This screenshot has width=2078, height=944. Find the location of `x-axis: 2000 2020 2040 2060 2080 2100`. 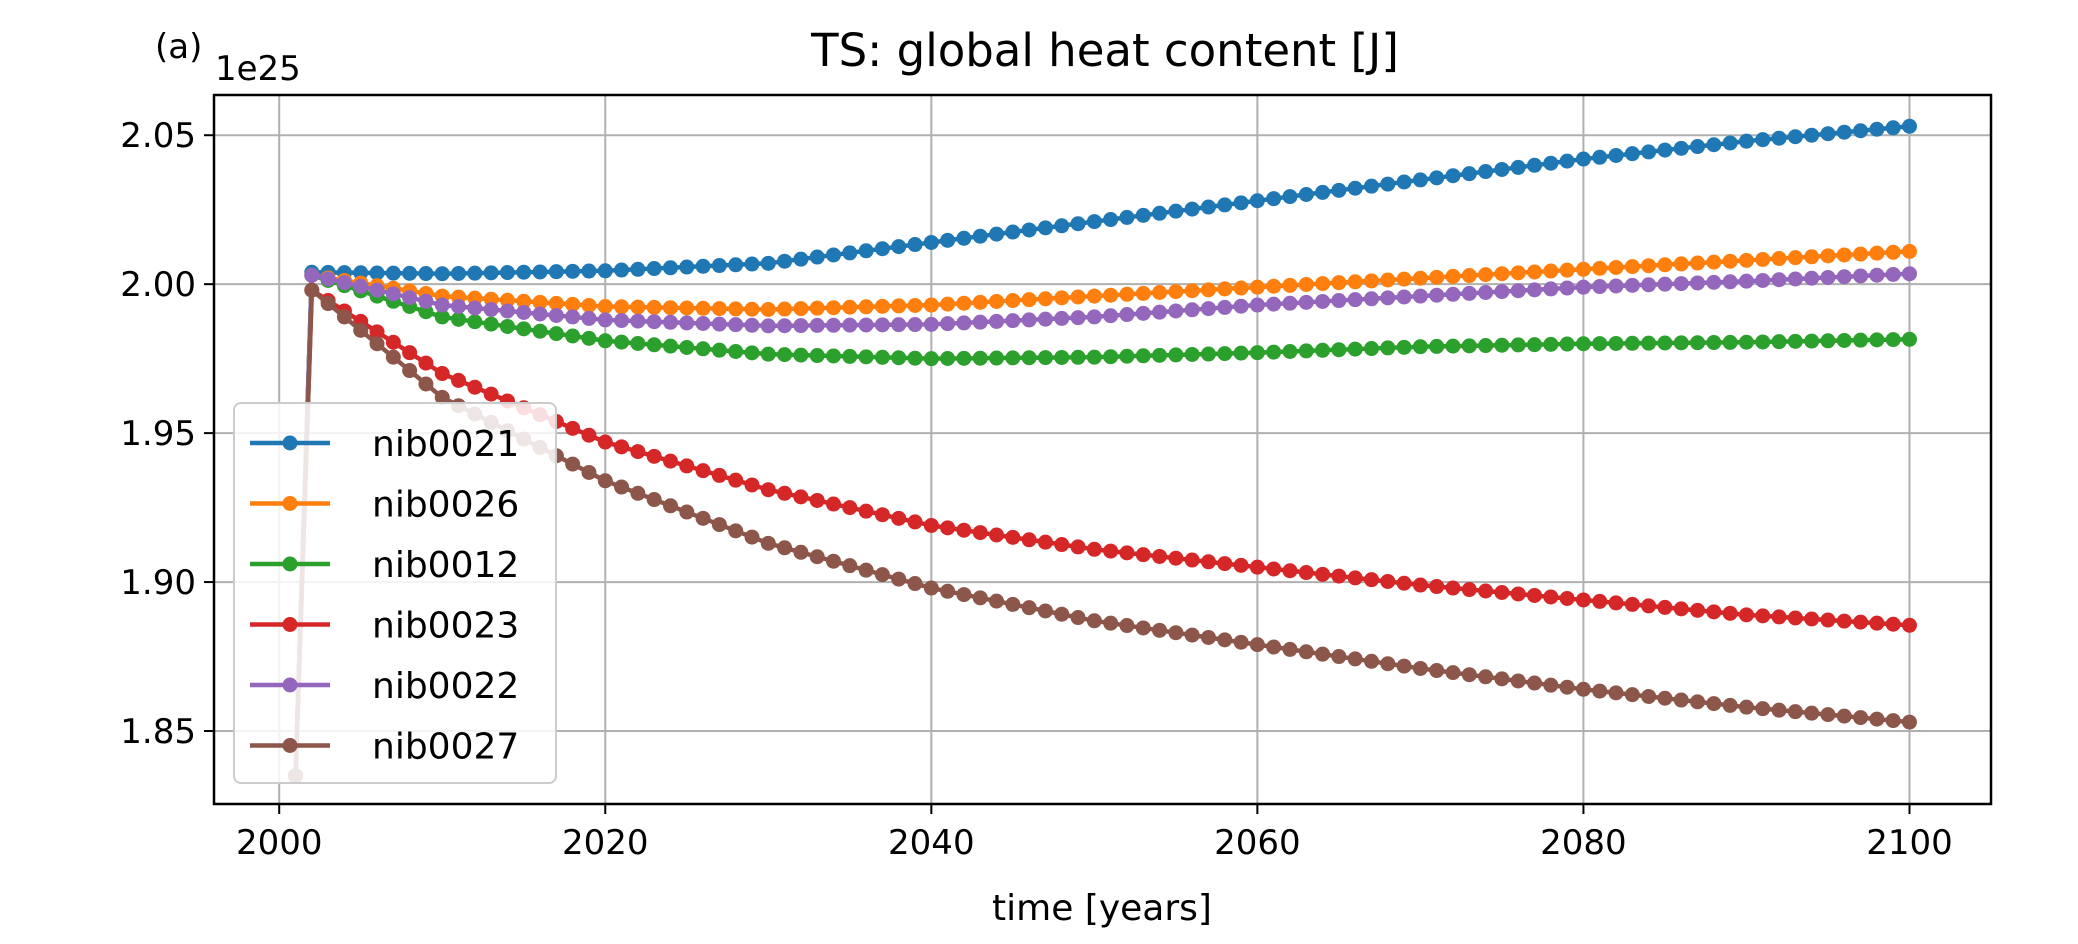

x-axis: 2000 2020 2040 2060 2080 2100 is located at coordinates (1094, 833).